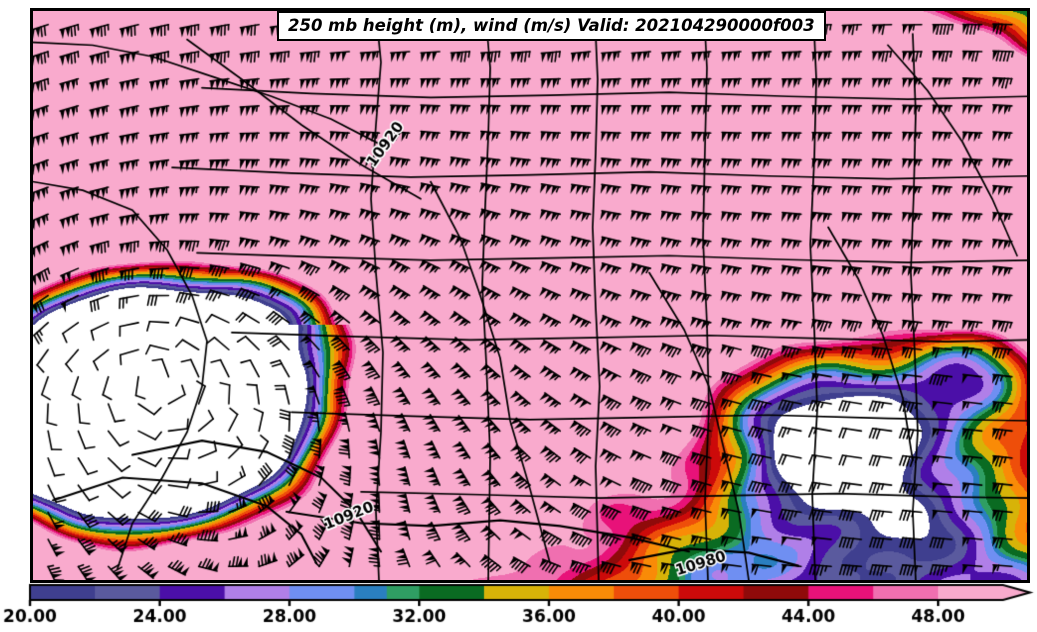 The height and width of the screenshot is (632, 1037). I want to click on colorbar, so click(518, 607).